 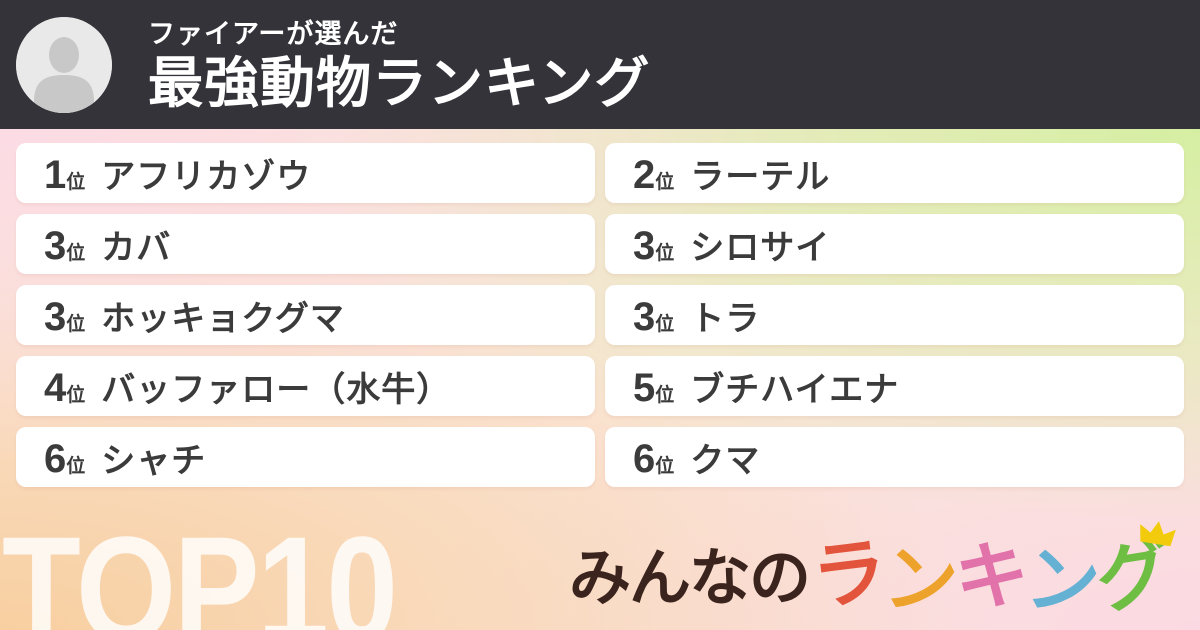 I want to click on ranking-item: 3位 トラ, so click(x=894, y=315).